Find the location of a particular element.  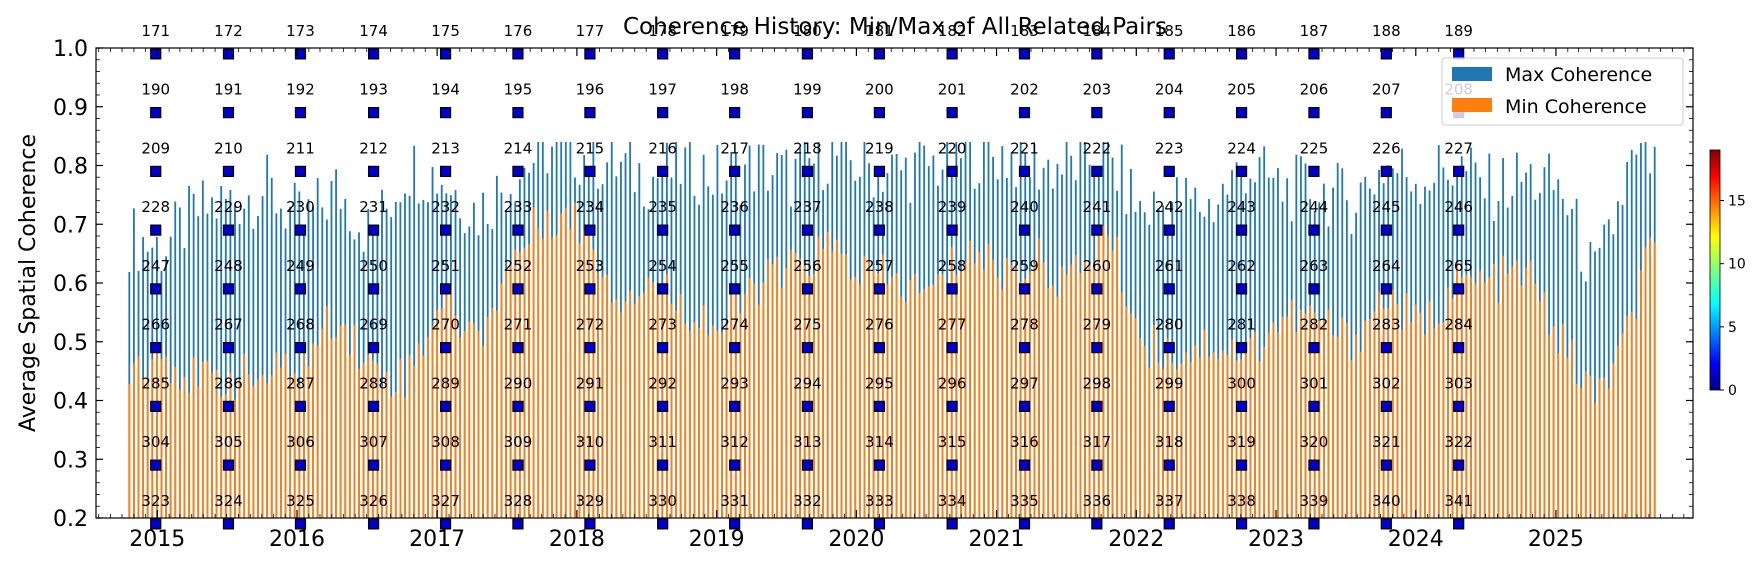

pair-number-label: 313 is located at coordinates (807, 442).